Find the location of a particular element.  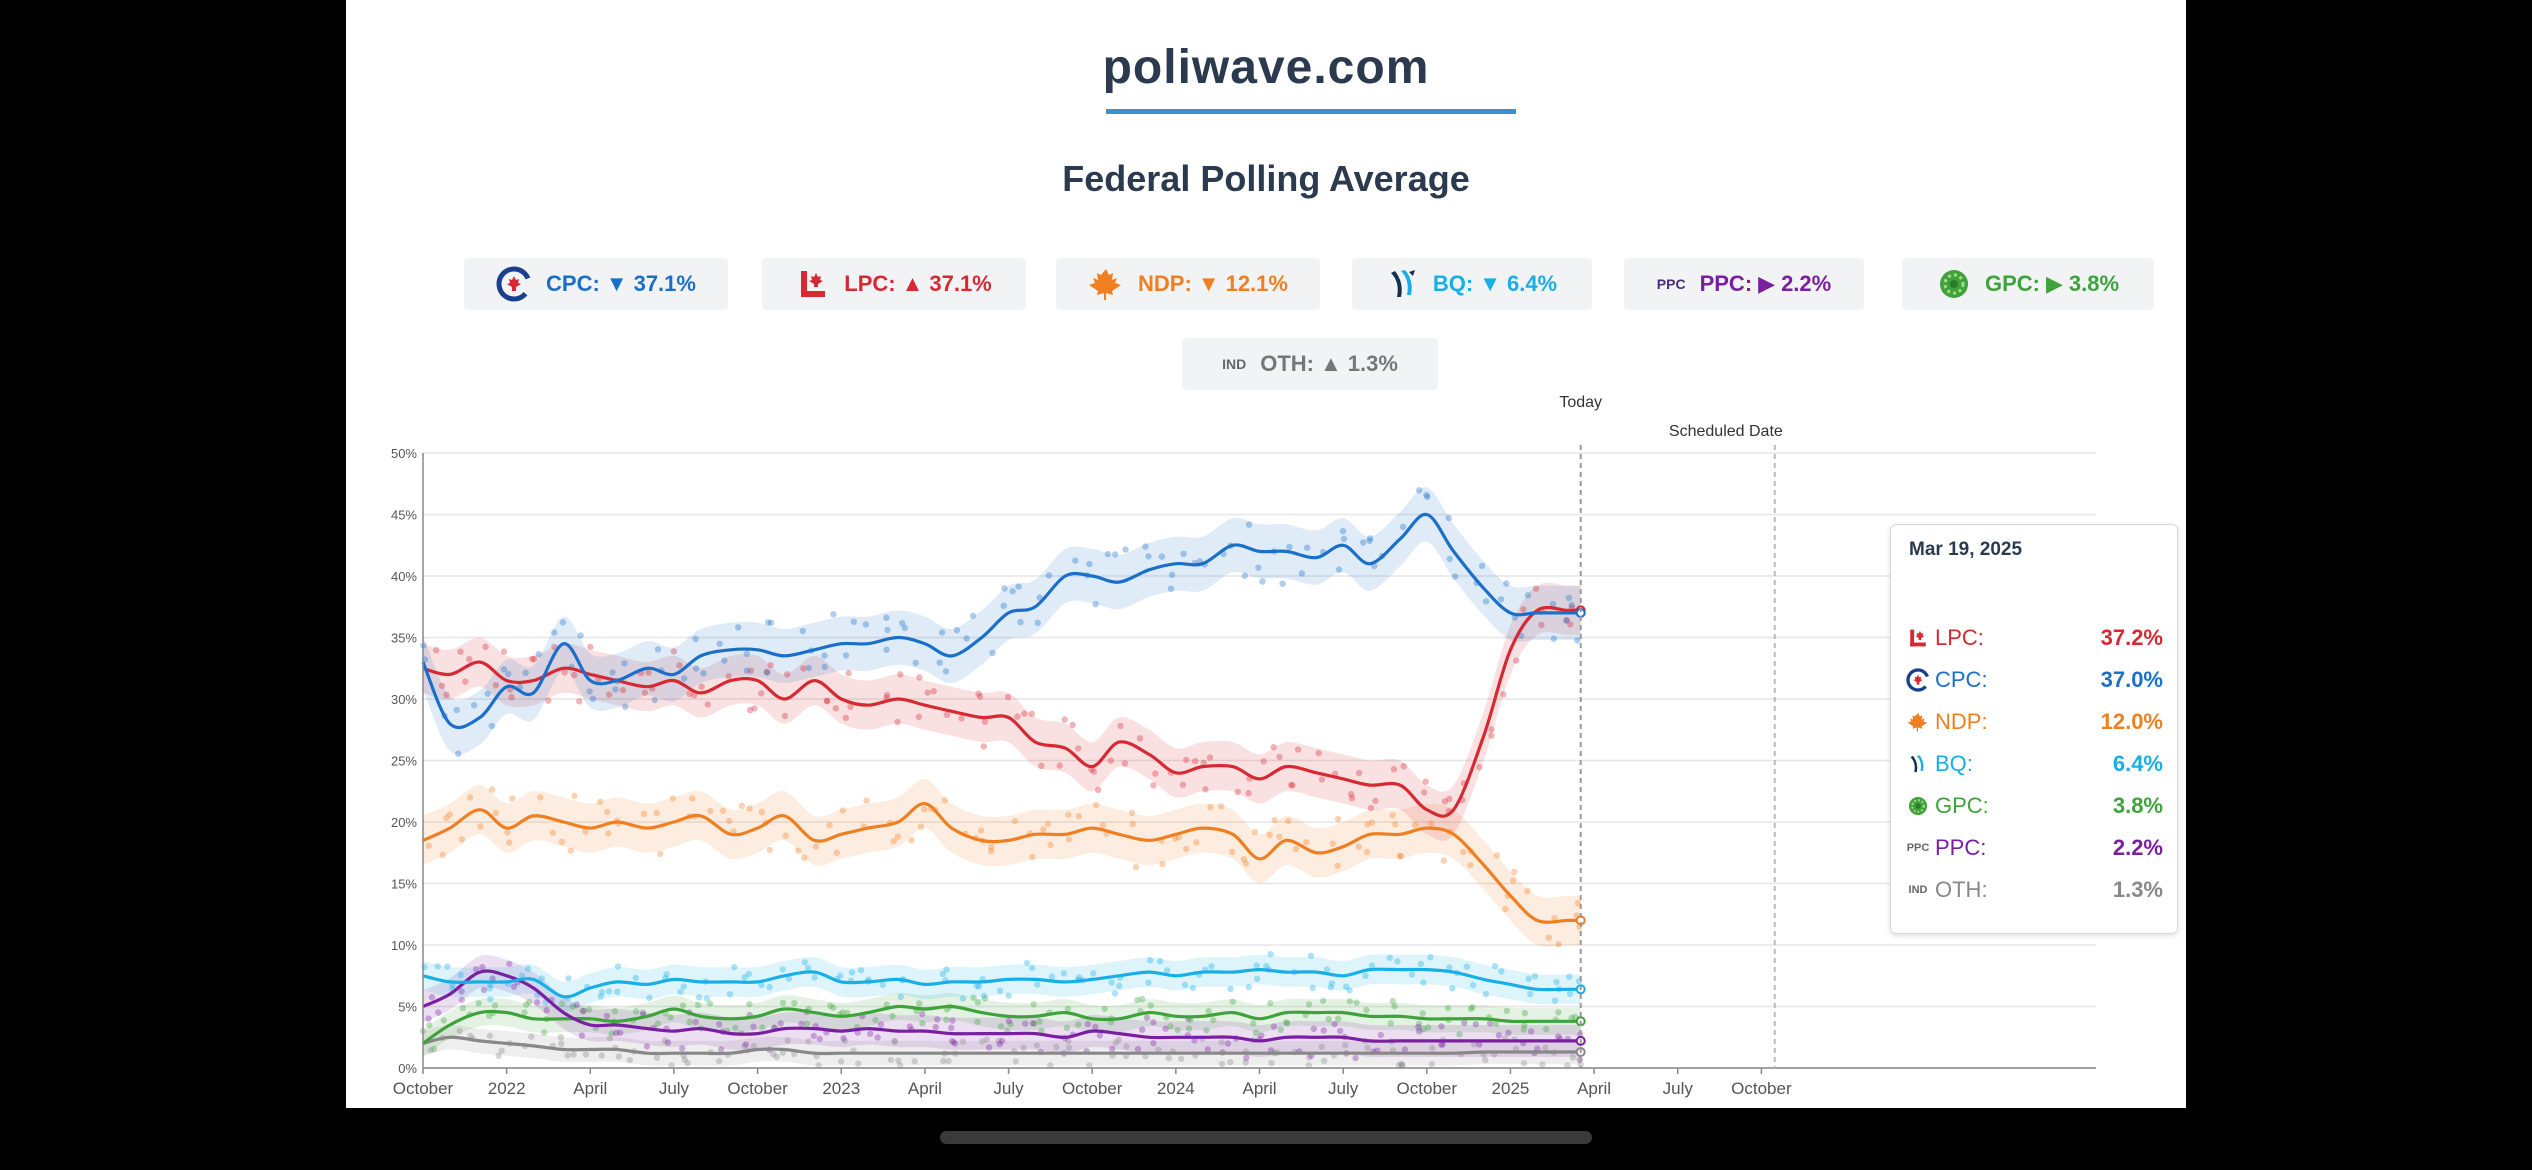

summary-pill-gpc: GPC: ▶ 3.8% is located at coordinates (2028, 284).